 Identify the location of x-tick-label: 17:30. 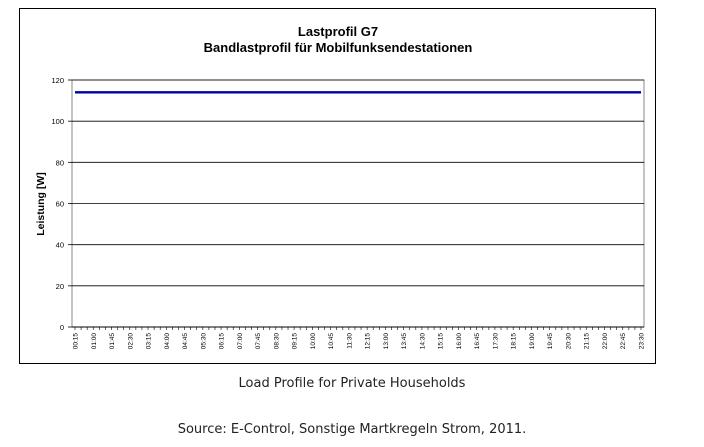
(495, 341).